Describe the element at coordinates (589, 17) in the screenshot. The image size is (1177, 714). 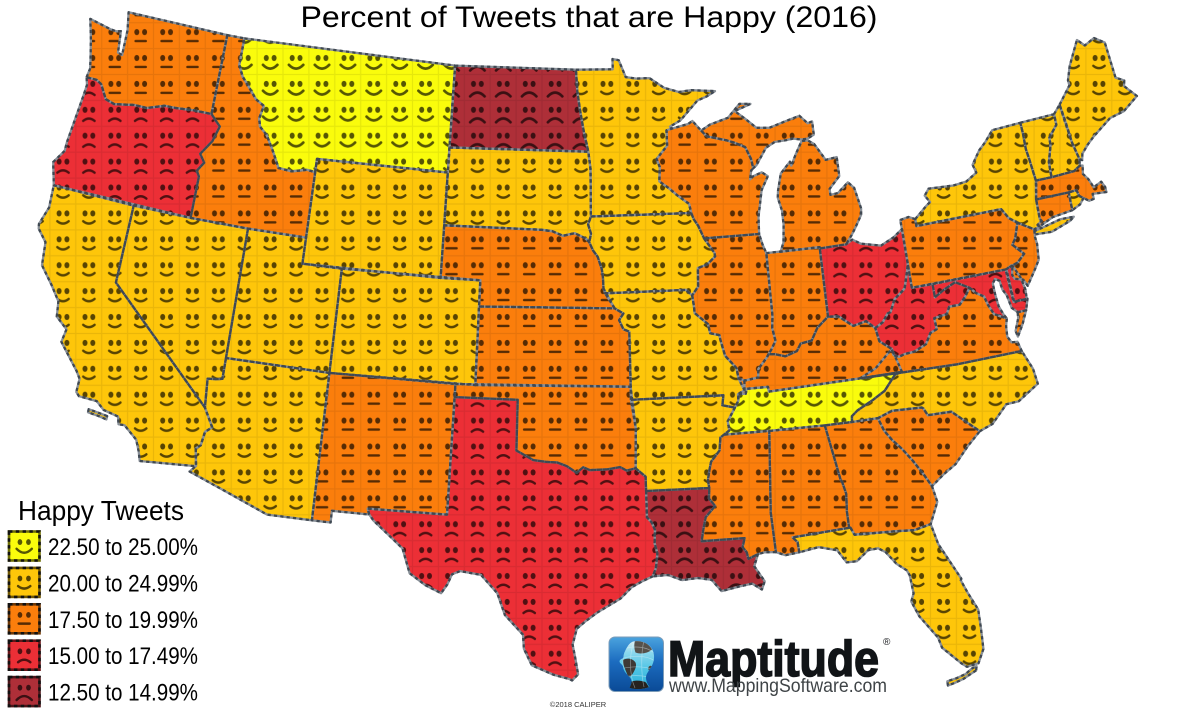
I see `svg-text:Percent of Tweets that are Hap: Percent of Tweets that are Happy (2016)` at that location.